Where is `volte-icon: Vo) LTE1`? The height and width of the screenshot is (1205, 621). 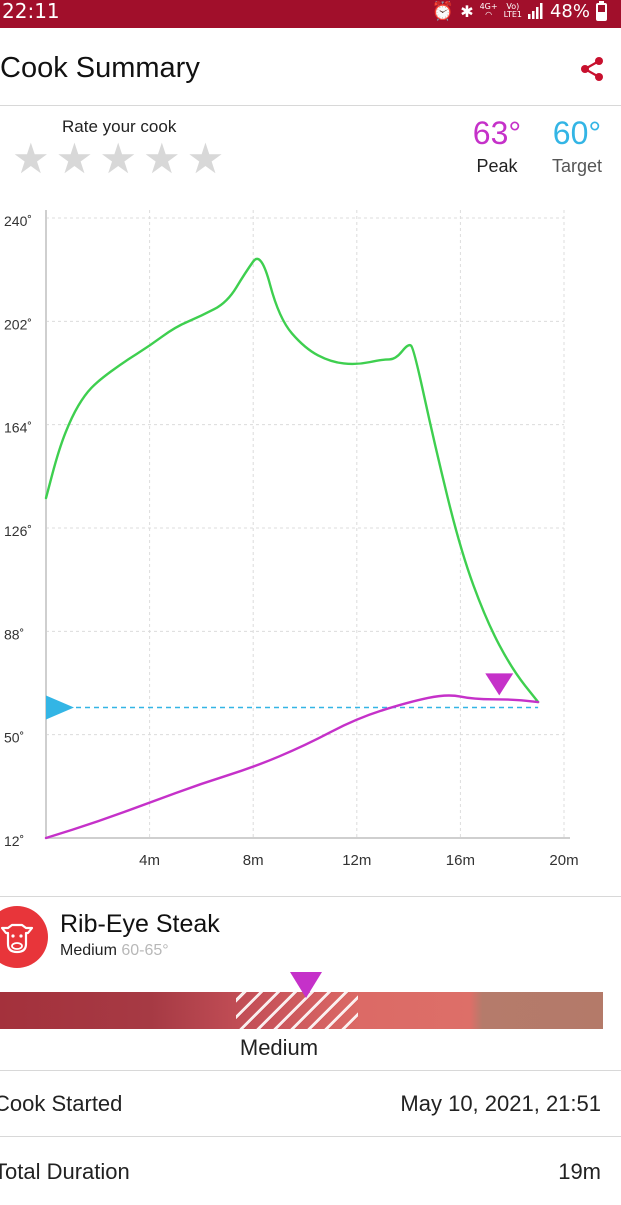 volte-icon: Vo) LTE1 is located at coordinates (513, 11).